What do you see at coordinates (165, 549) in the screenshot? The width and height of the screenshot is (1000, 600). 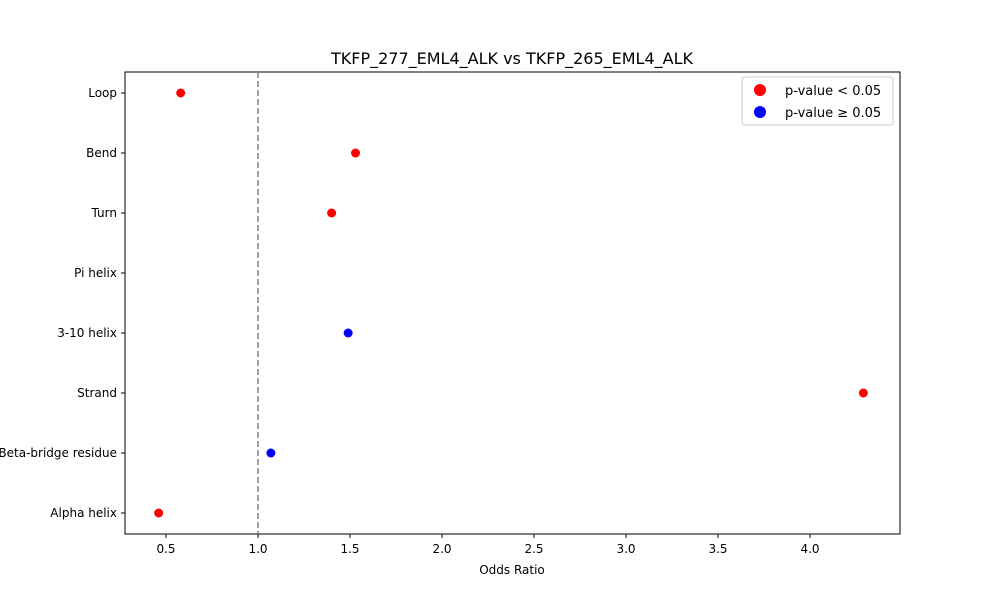 I see `x-tick-label: 0.5` at bounding box center [165, 549].